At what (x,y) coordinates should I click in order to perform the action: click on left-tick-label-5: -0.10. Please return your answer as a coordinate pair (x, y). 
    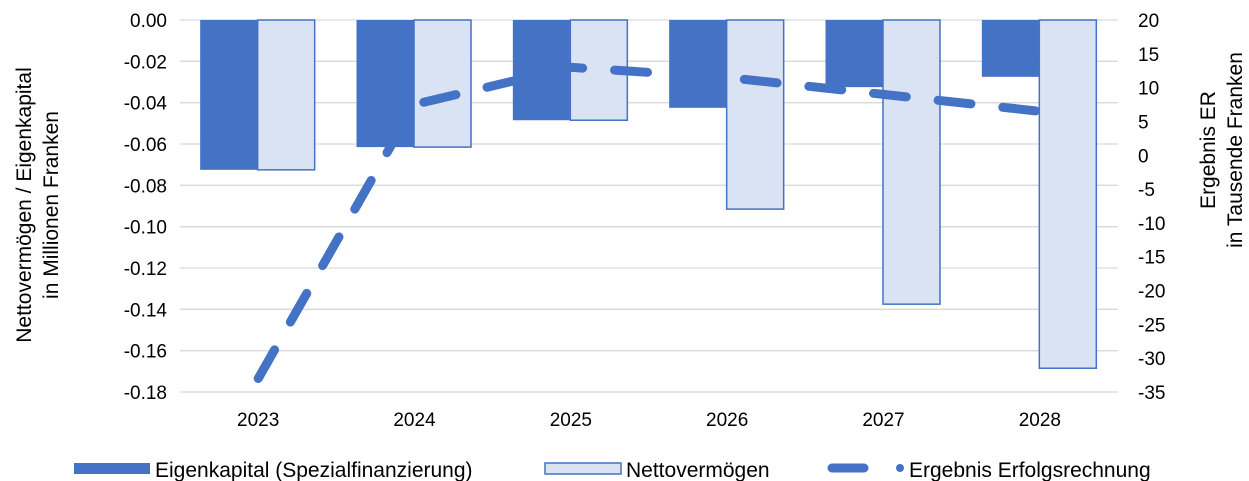
    Looking at the image, I should click on (145, 228).